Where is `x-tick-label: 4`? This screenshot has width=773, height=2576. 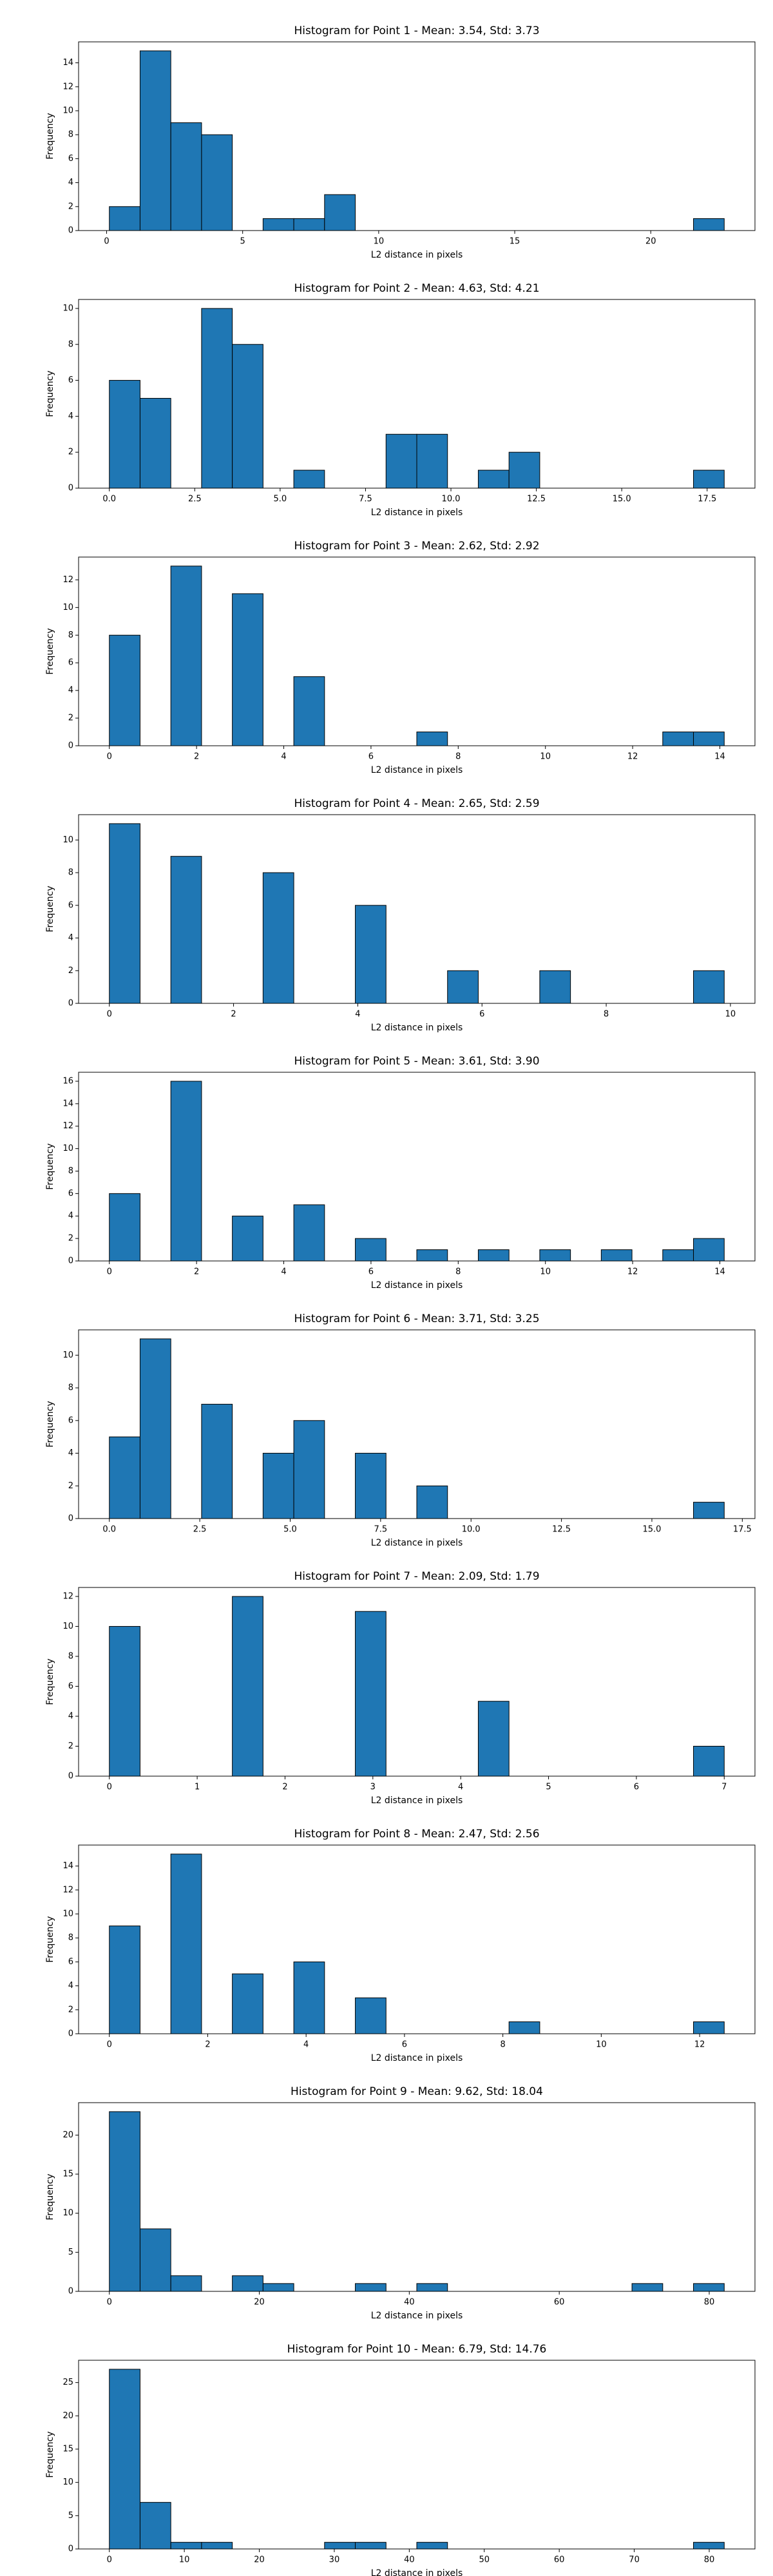
x-tick-label: 4 is located at coordinates (460, 1787).